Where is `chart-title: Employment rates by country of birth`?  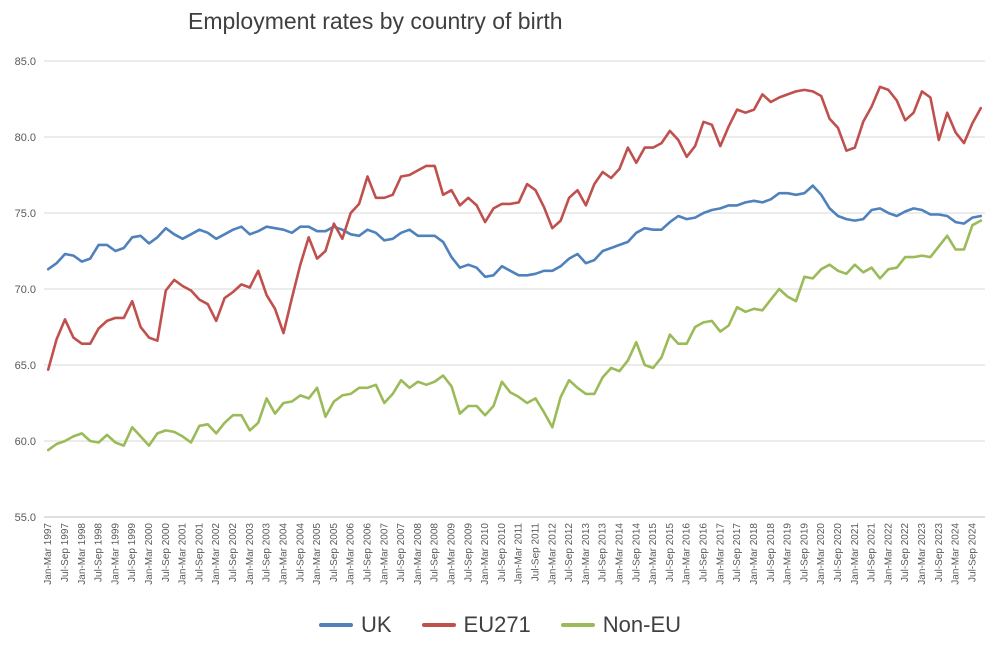 chart-title: Employment rates by country of birth is located at coordinates (375, 21).